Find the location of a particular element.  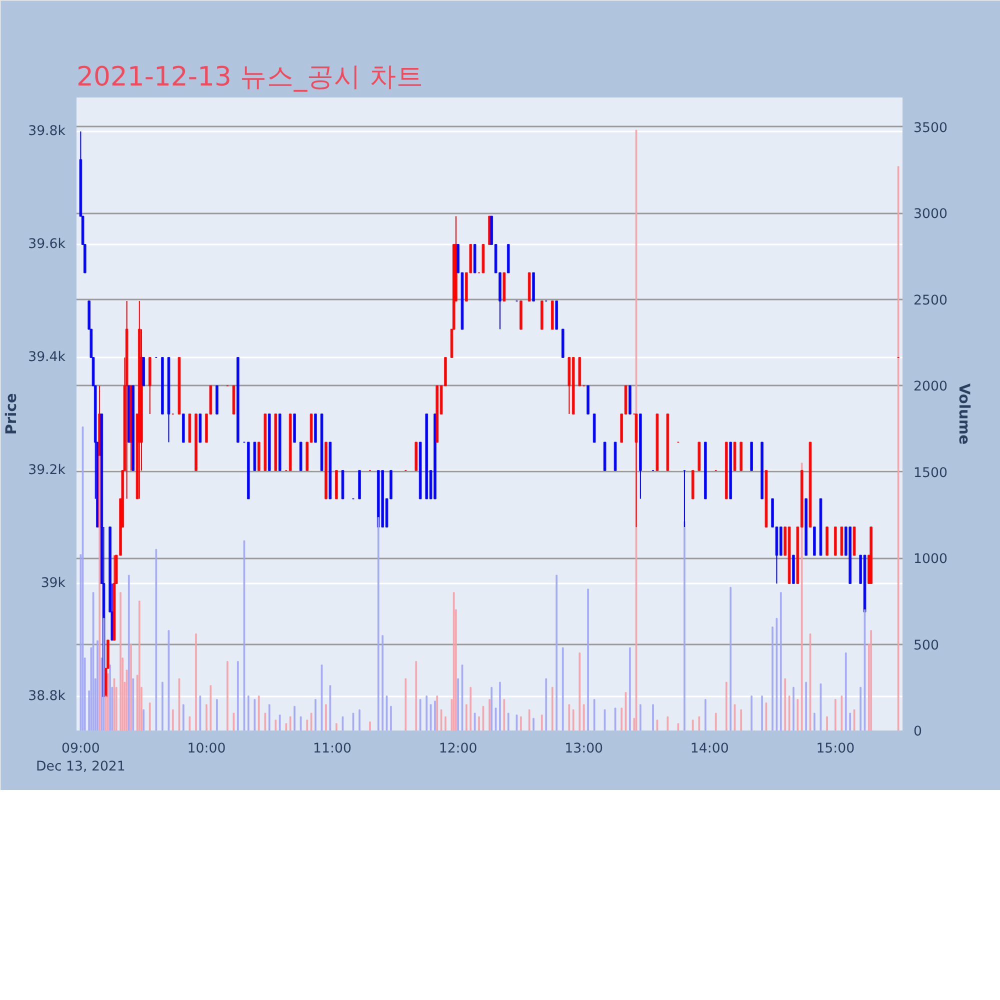

y-tick-label: 39.8k is located at coordinates (47, 131).